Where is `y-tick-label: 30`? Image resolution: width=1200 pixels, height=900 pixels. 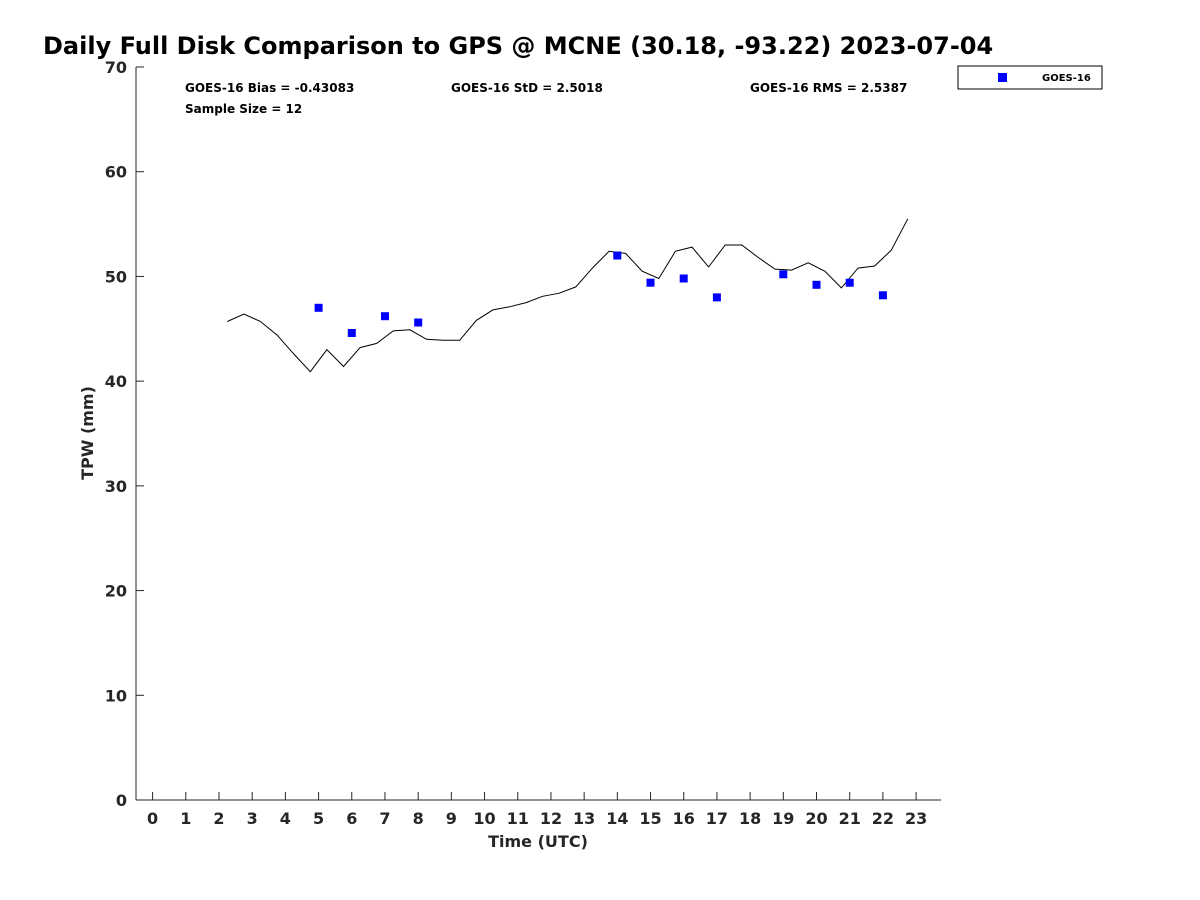
y-tick-label: 30 is located at coordinates (116, 486).